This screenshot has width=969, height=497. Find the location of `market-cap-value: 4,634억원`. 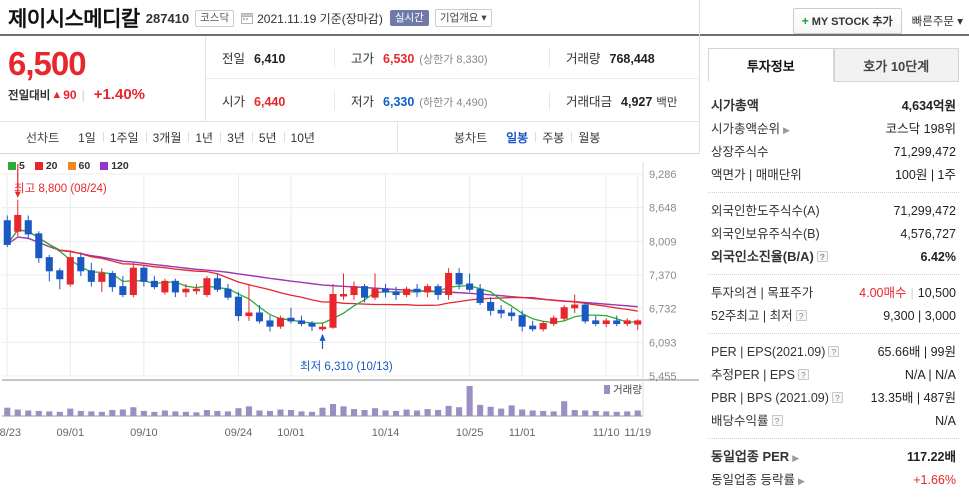

market-cap-value: 4,634억원 is located at coordinates (928, 106).